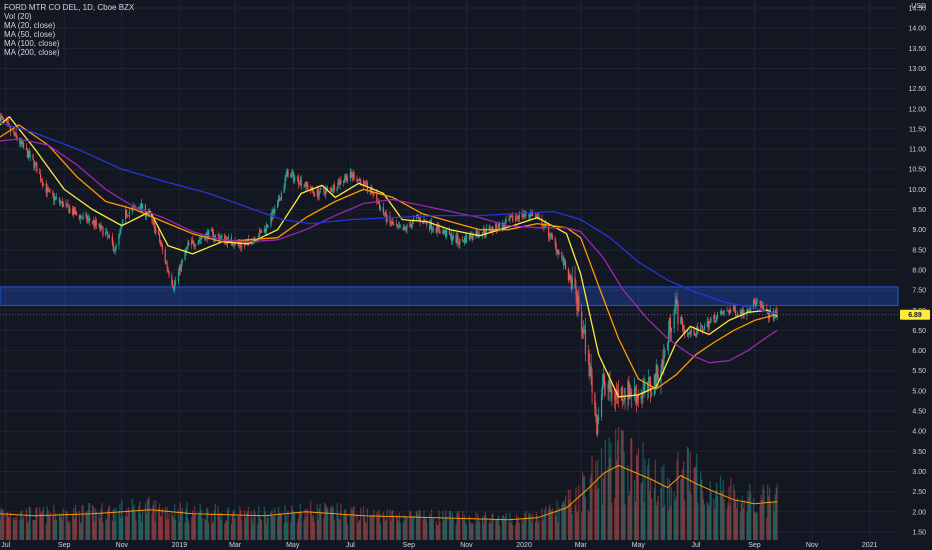 This screenshot has width=932, height=550. What do you see at coordinates (69, 7) in the screenshot?
I see `legend-title: FORD MTR CO DEL, 1D, Cboe BZX` at bounding box center [69, 7].